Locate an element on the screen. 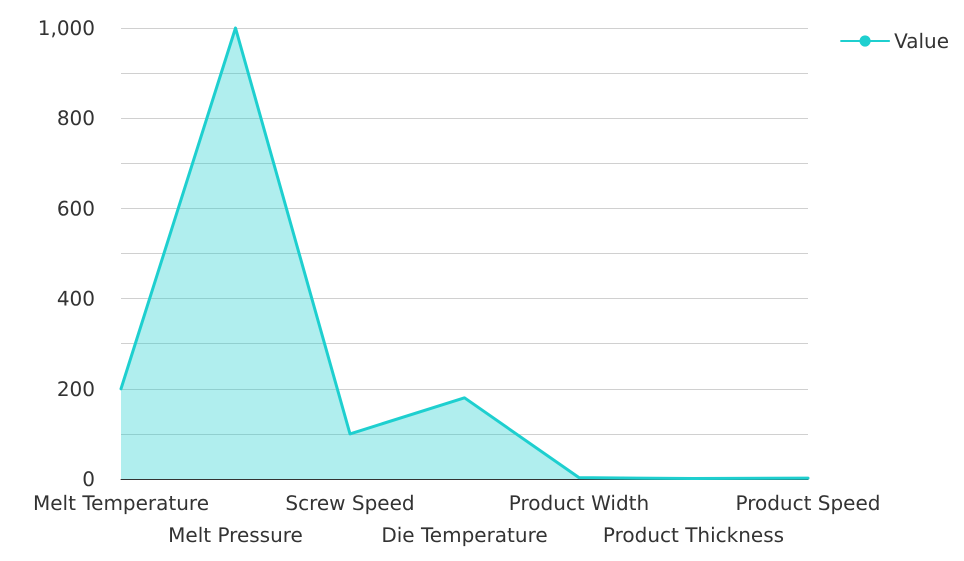 This screenshot has height=561, width=964. y-tick-label: 600 is located at coordinates (75, 208).